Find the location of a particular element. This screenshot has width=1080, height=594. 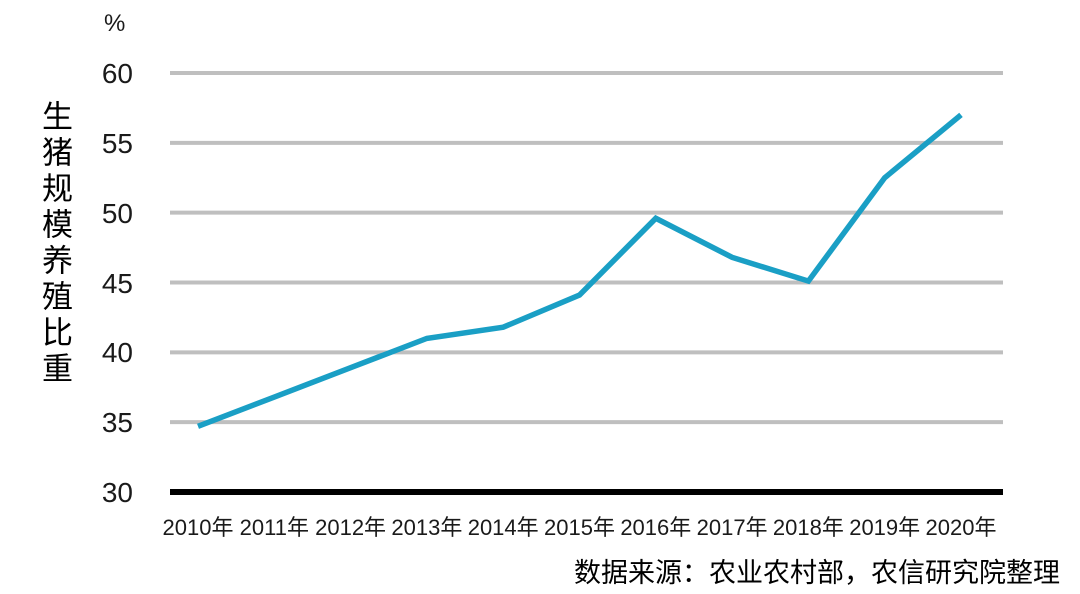

y-axis-tick-label: 30 is located at coordinates (117, 492).